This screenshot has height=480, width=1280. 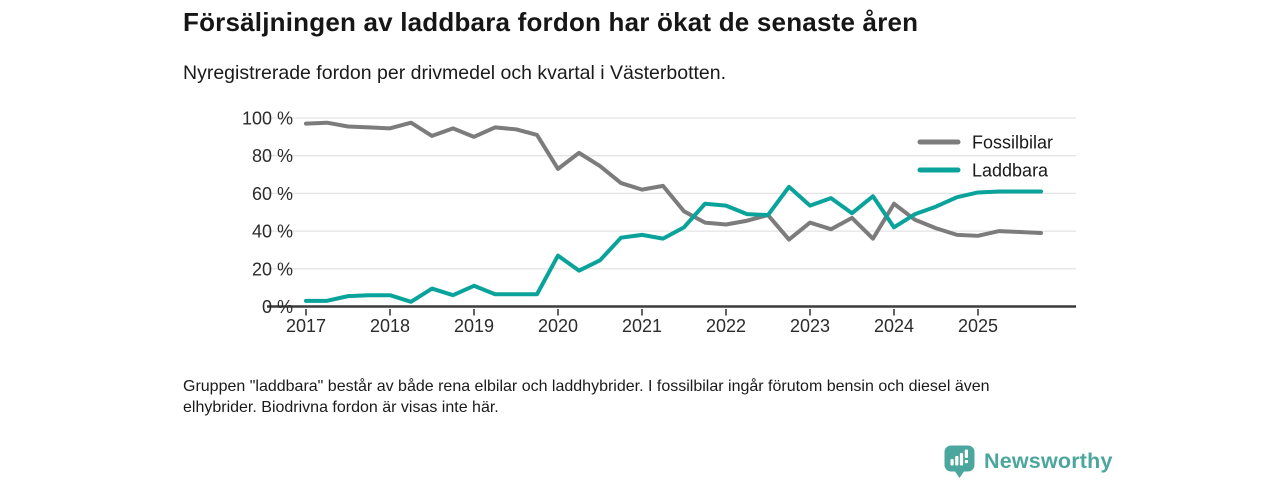 What do you see at coordinates (1012, 143) in the screenshot?
I see `legend-label-fossilbilar: Fossilbilar` at bounding box center [1012, 143].